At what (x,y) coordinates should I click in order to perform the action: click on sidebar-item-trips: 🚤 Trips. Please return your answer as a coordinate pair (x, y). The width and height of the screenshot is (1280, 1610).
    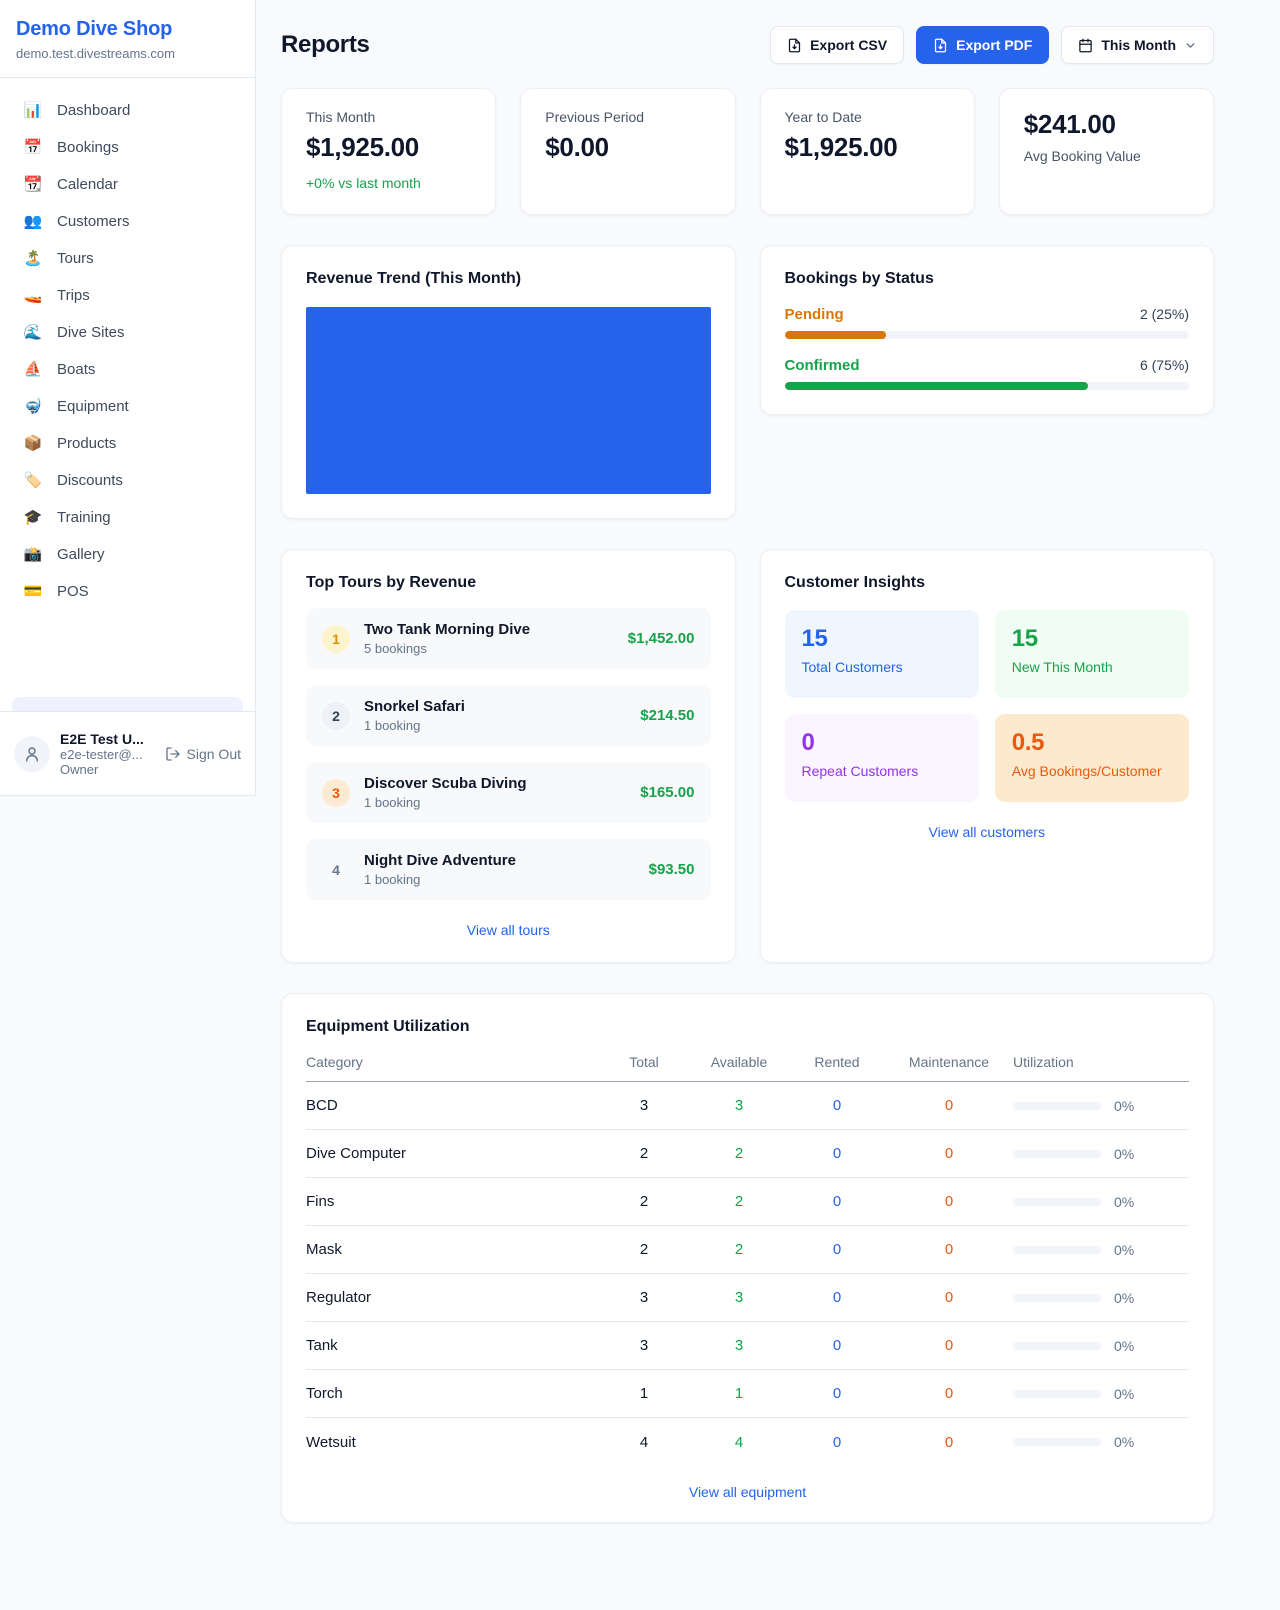
    Looking at the image, I should click on (127, 295).